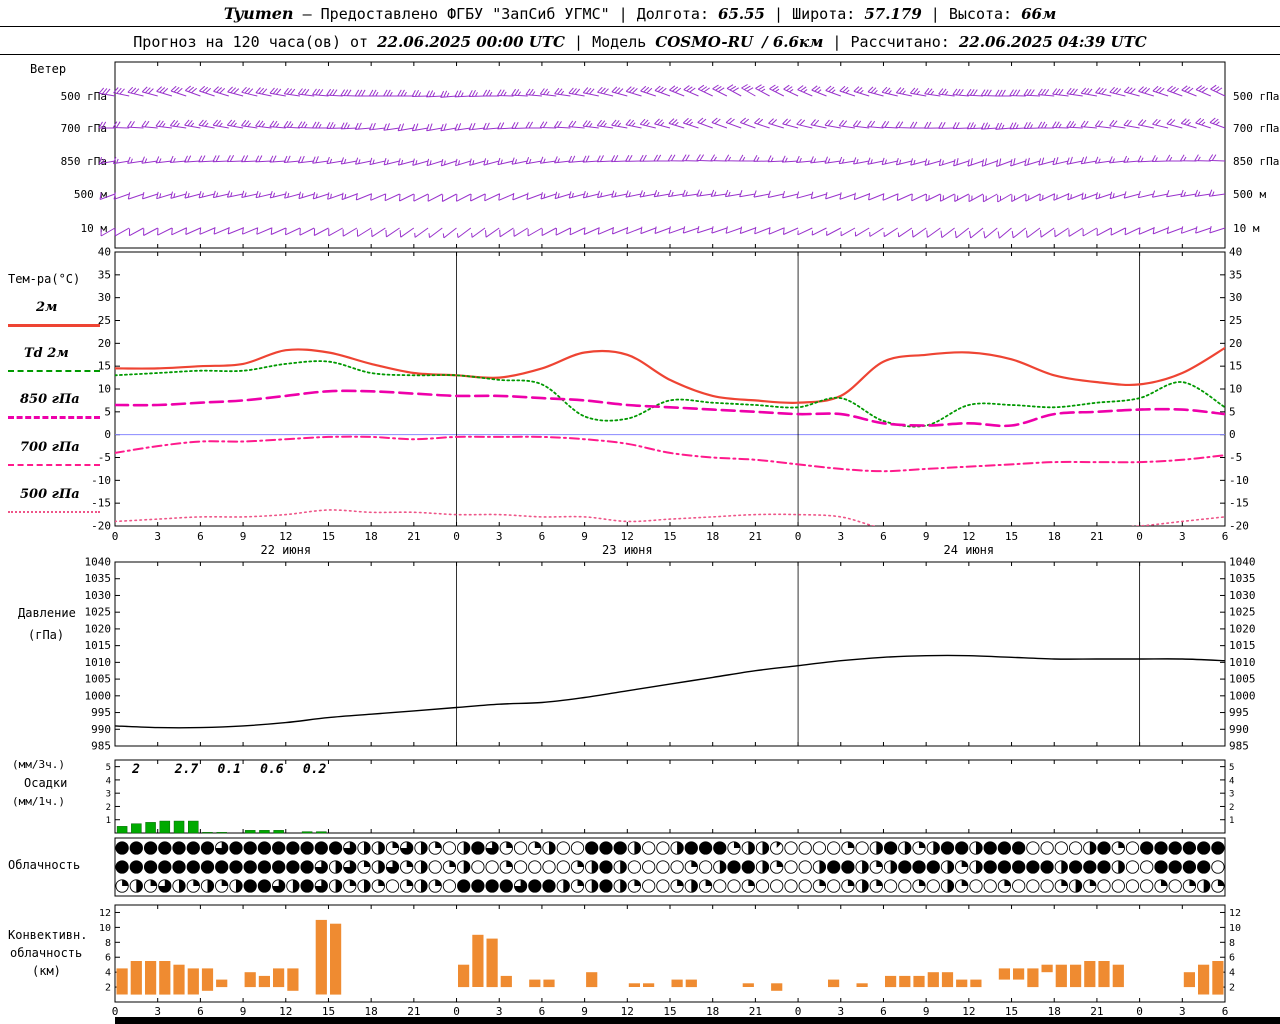 The width and height of the screenshot is (1280, 1024). What do you see at coordinates (1235, 297) in the screenshot?
I see `svg-text: 30` at bounding box center [1235, 297].